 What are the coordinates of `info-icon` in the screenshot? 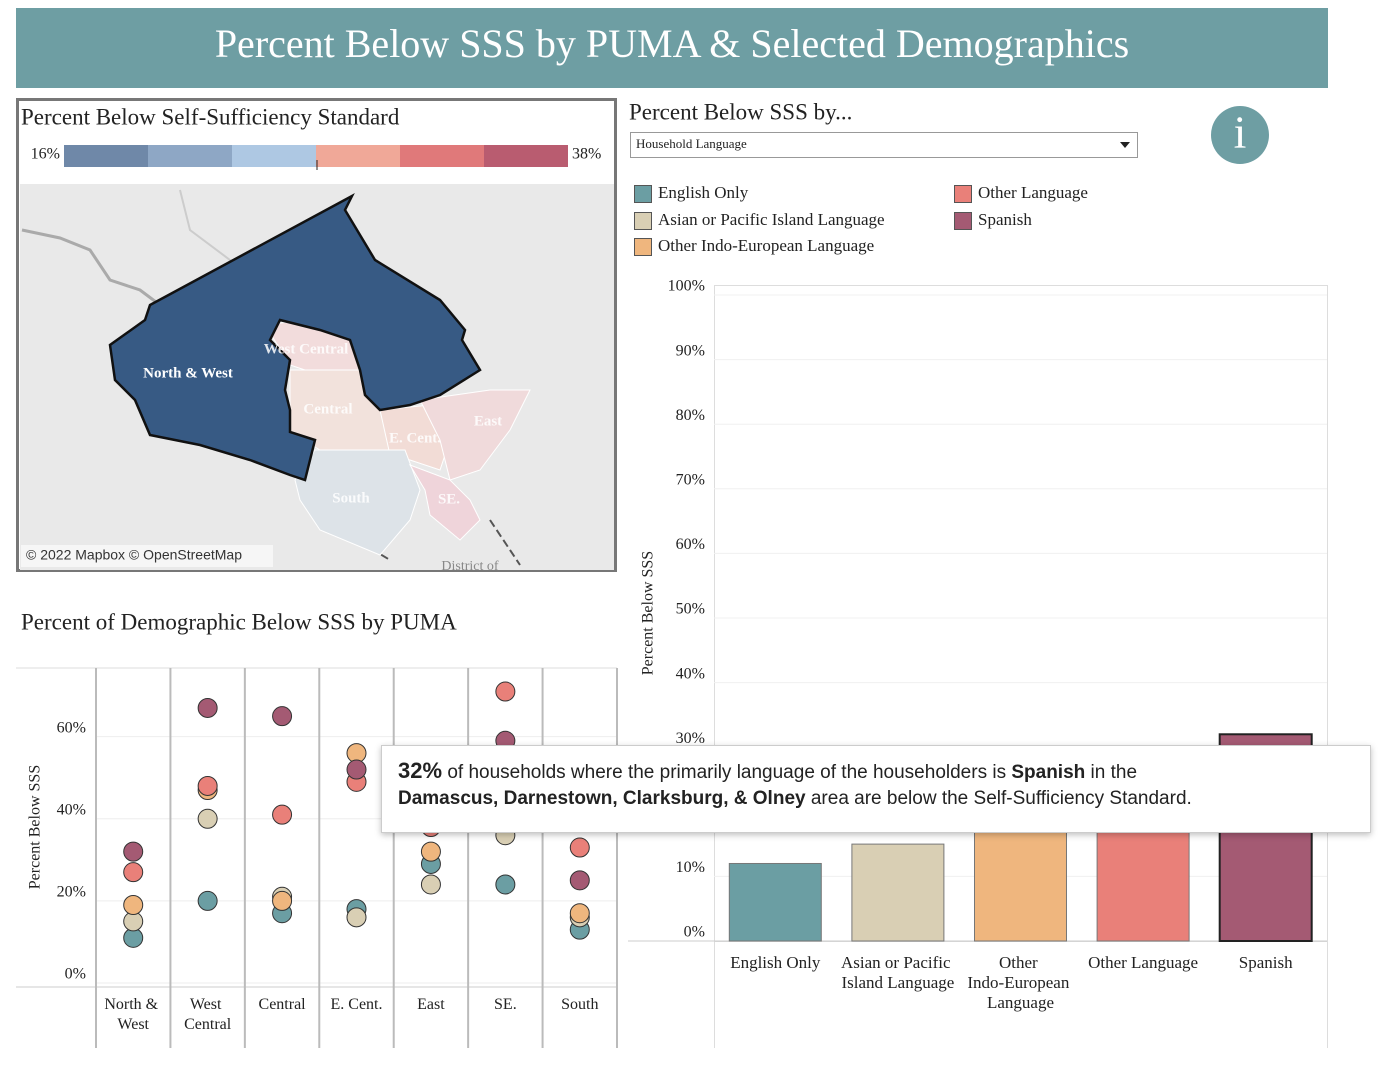 It's located at (1240, 135).